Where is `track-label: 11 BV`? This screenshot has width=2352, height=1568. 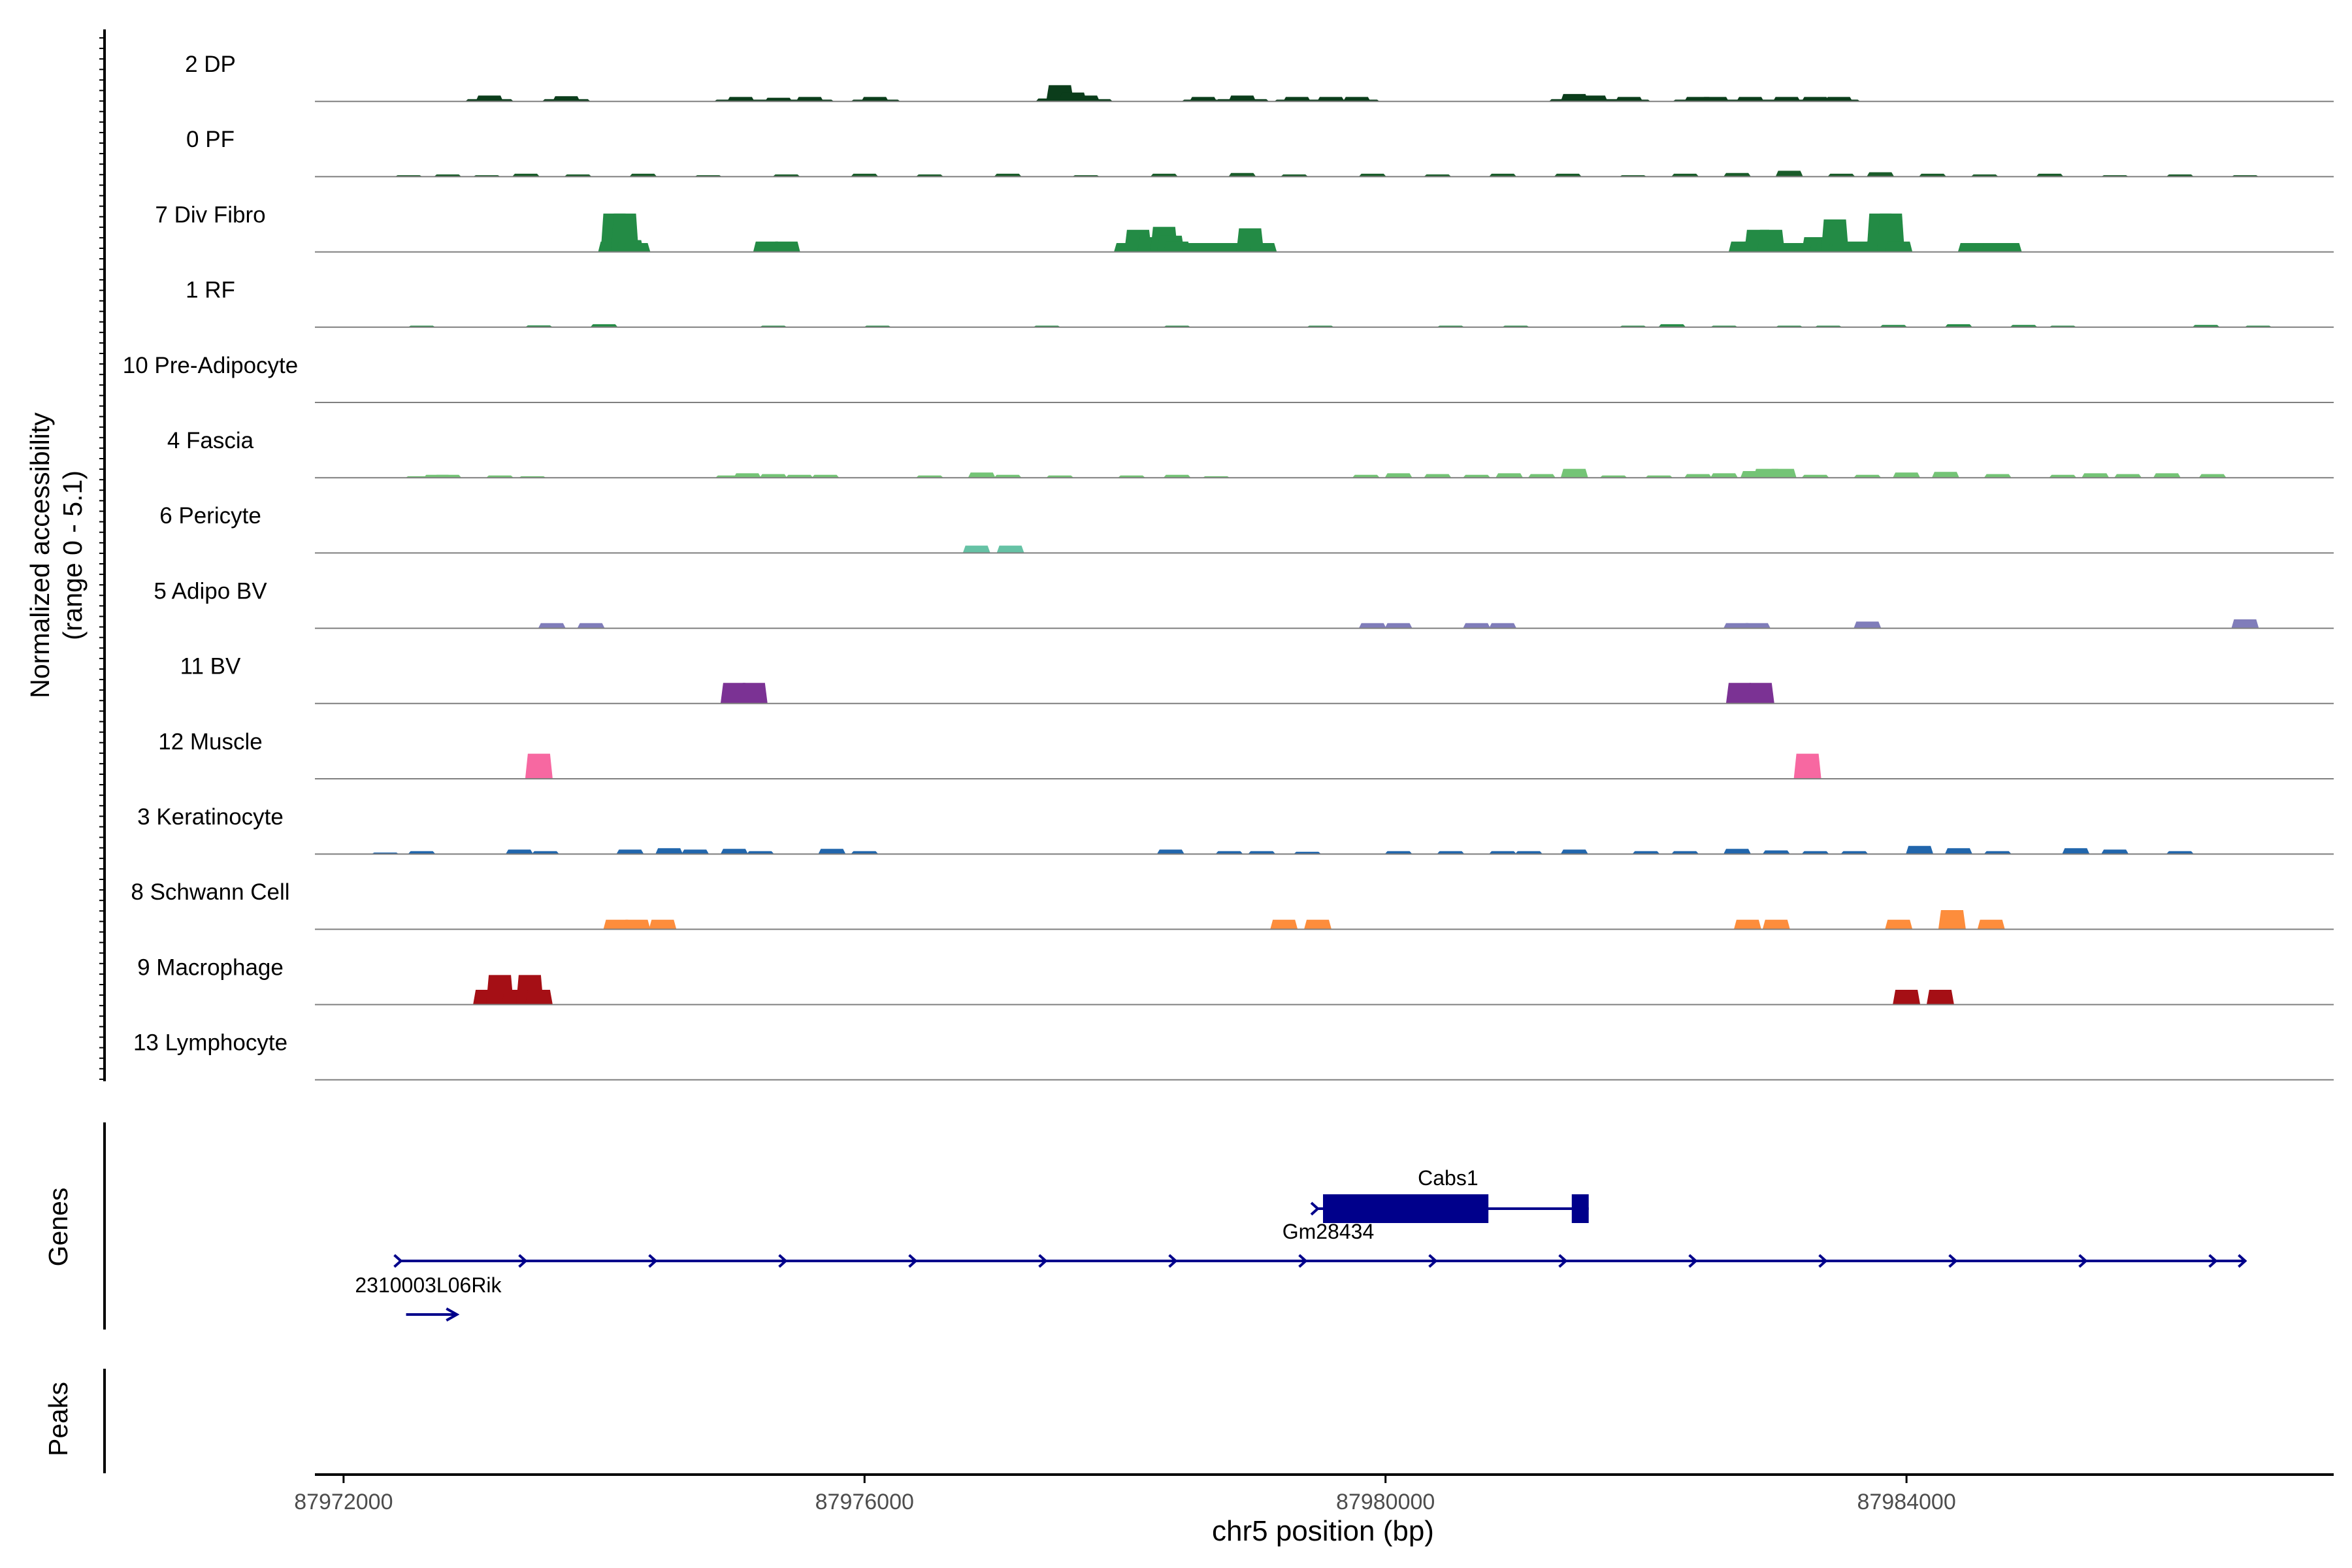
track-label: 11 BV is located at coordinates (210, 666).